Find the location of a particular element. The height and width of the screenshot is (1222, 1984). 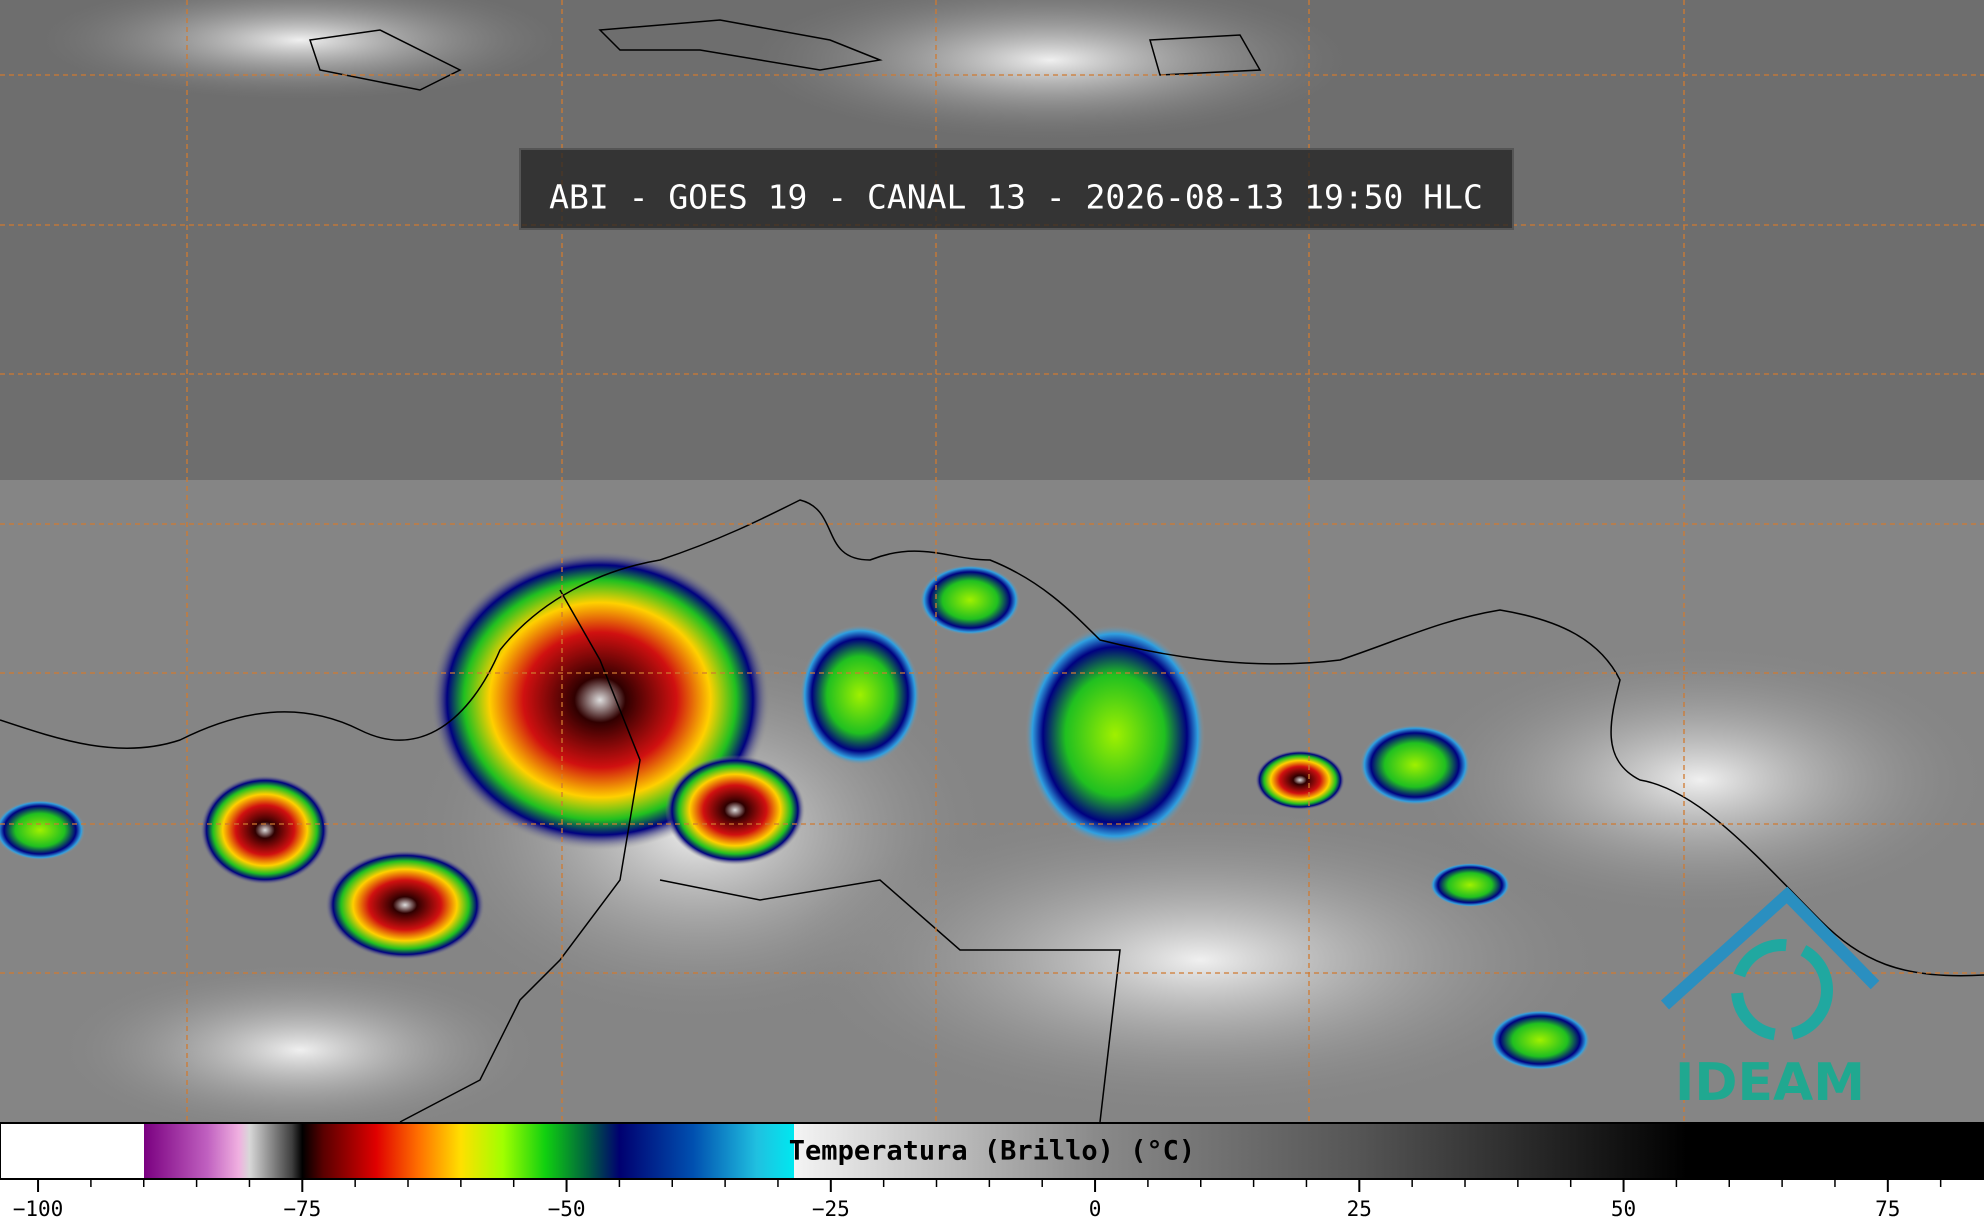

logo: IDEAM is located at coordinates (1770, 999).